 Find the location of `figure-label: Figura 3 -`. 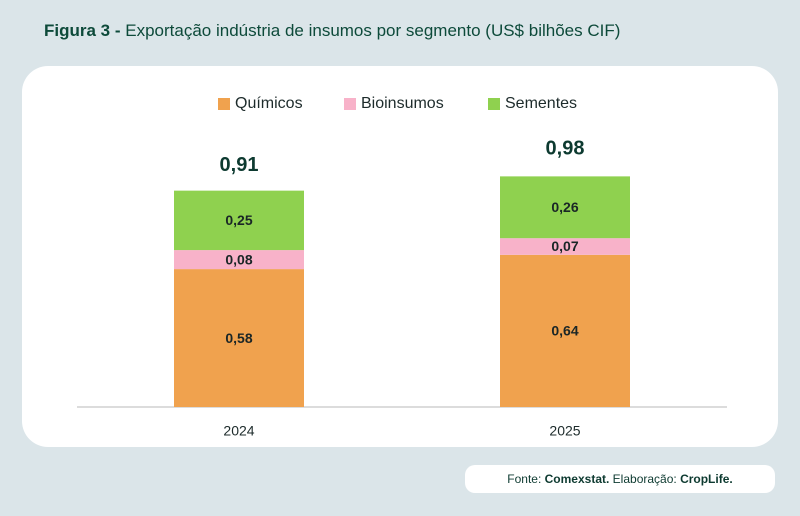

figure-label: Figura 3 - is located at coordinates (82, 30).